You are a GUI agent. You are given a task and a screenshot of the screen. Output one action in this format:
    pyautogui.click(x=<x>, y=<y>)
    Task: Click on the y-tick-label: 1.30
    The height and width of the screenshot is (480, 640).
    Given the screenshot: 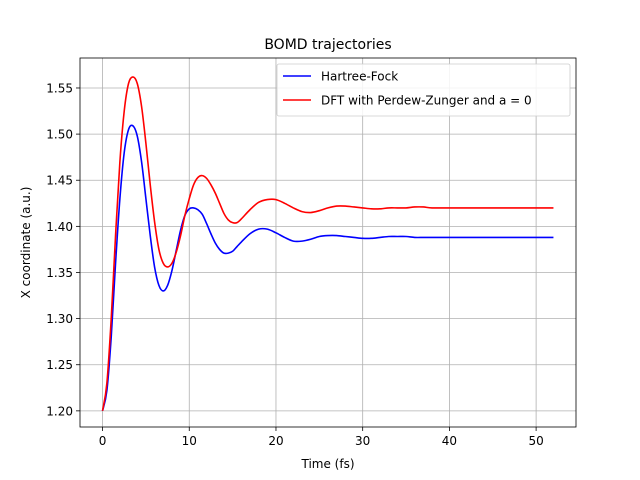 What is the action you would take?
    pyautogui.click(x=59, y=319)
    